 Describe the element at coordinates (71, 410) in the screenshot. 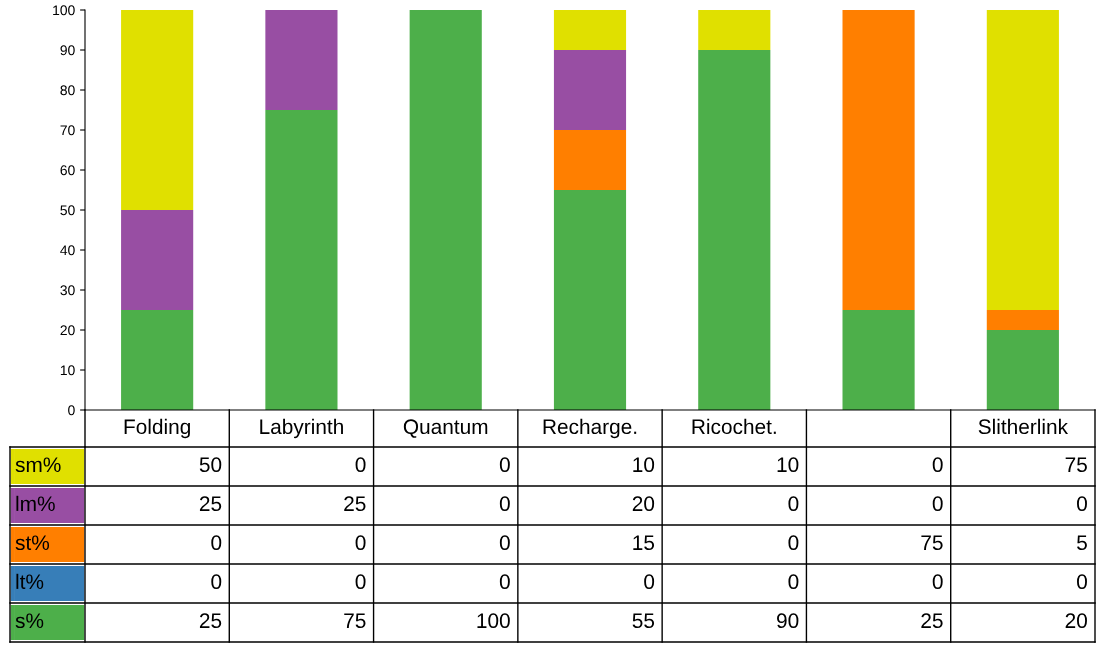

I see `y-tick-label: 0` at that location.